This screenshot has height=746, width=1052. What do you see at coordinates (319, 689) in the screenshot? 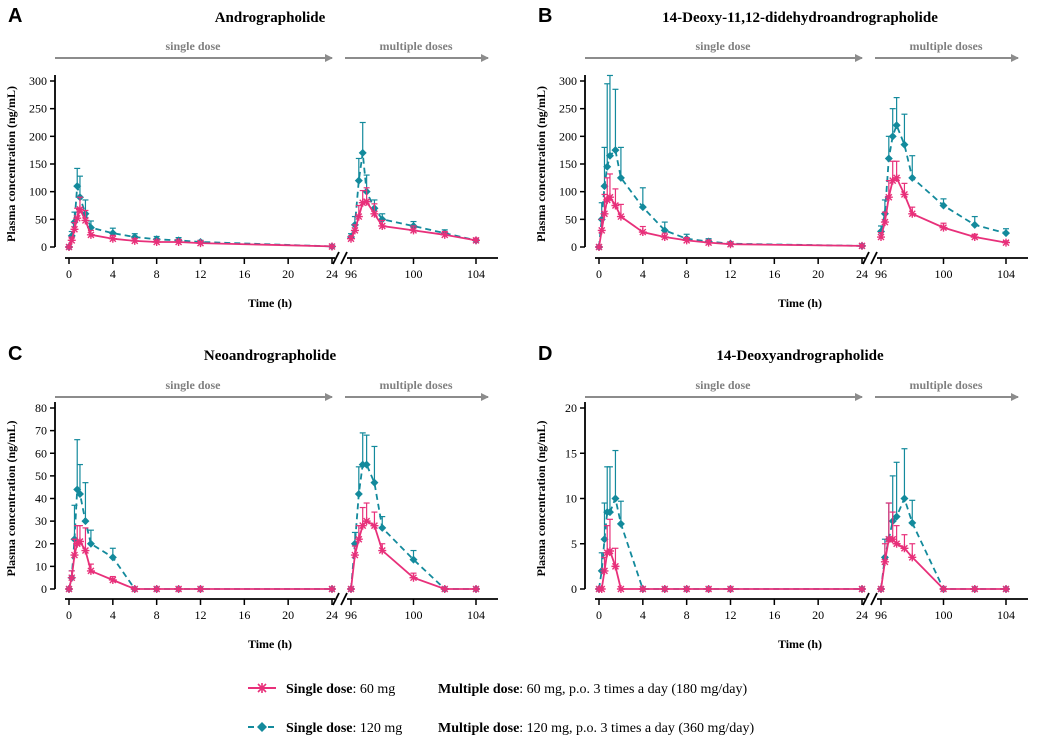
I see `legend-label-bold: Single dose` at bounding box center [319, 689].